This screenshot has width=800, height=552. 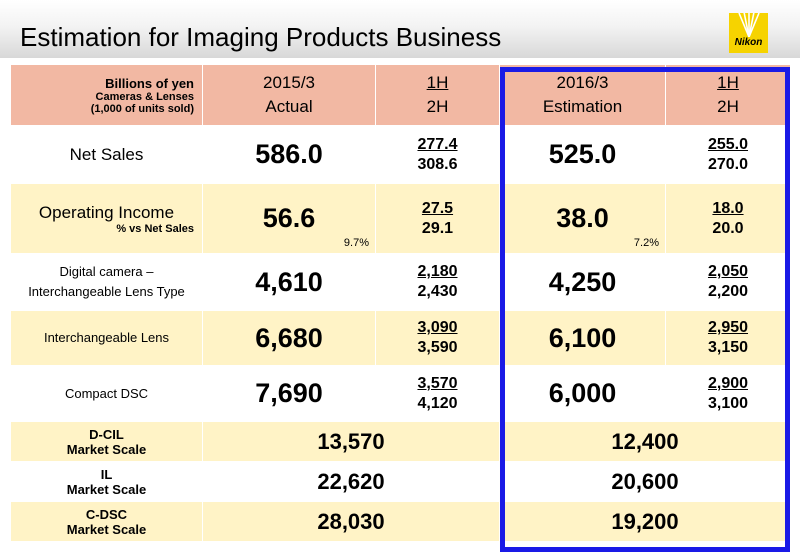 What do you see at coordinates (728, 106) in the screenshot?
I see `fy2016-2h-header: 2H` at bounding box center [728, 106].